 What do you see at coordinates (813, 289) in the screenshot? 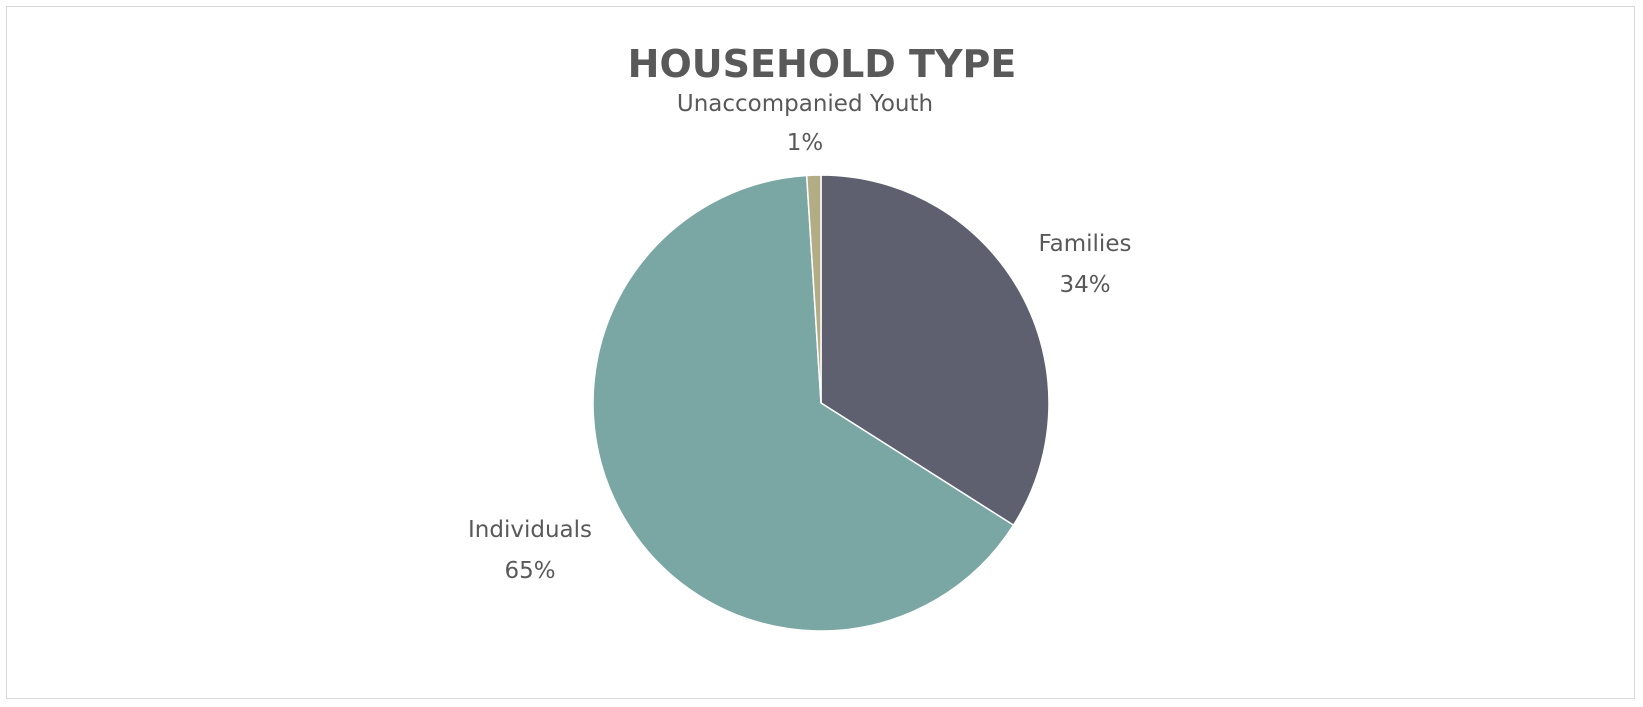
I see `pie-slice-unaccompanied-youth` at bounding box center [813, 289].